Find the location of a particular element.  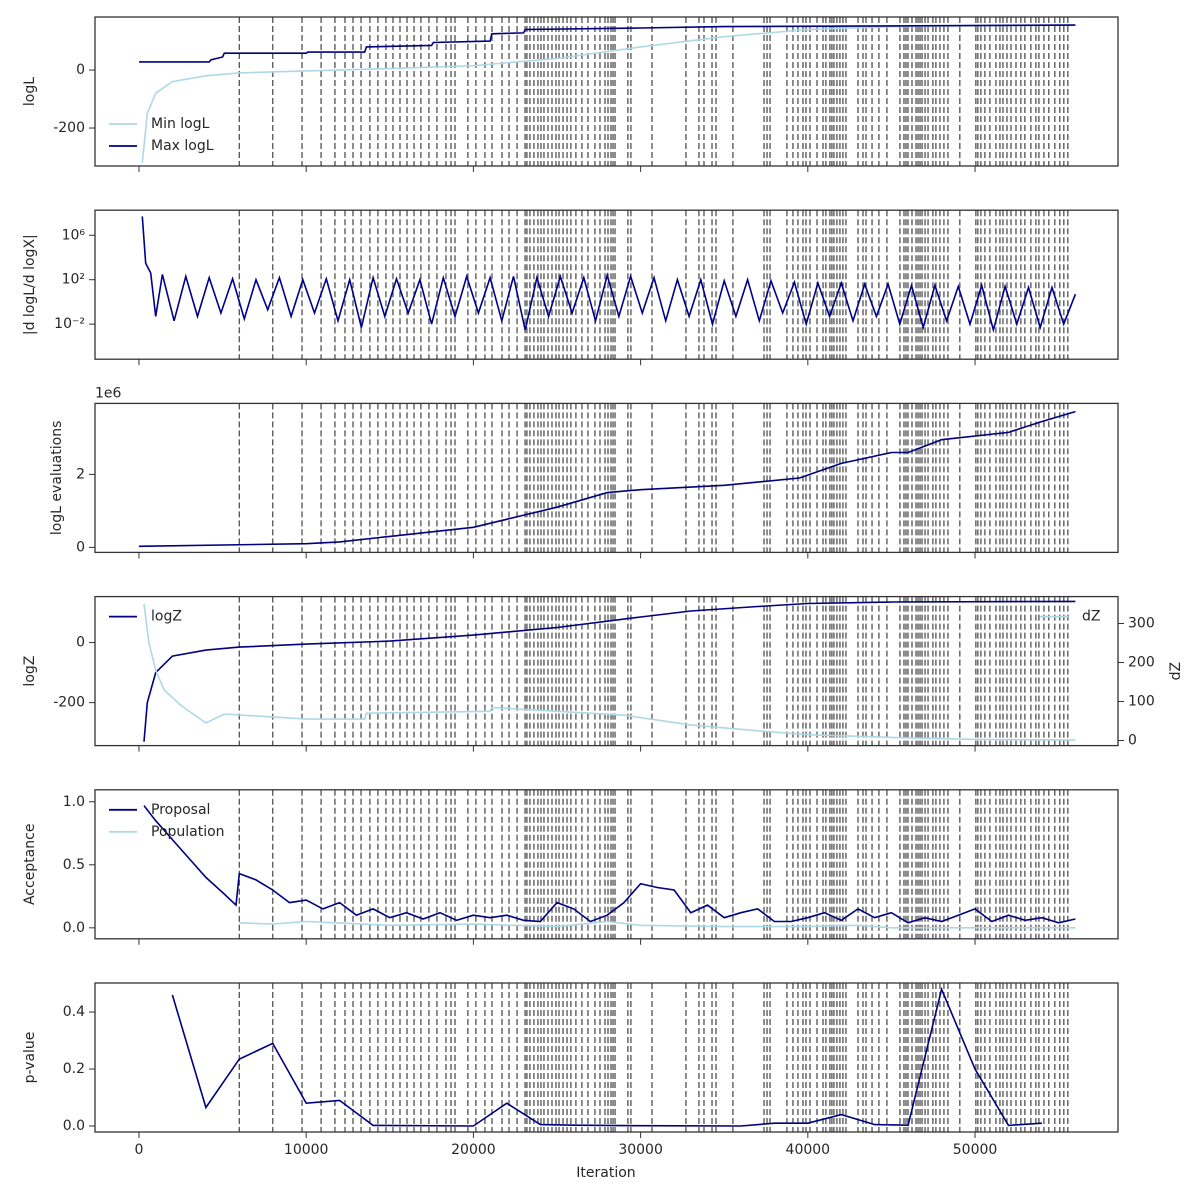

y-tick-label: 10⁻² is located at coordinates (69, 324).